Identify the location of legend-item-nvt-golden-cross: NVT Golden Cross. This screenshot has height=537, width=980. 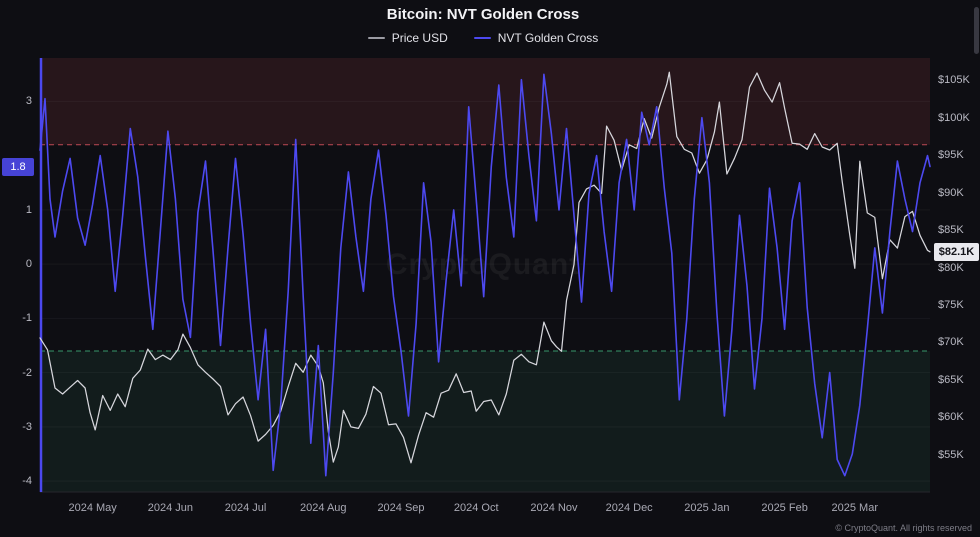
(536, 38).